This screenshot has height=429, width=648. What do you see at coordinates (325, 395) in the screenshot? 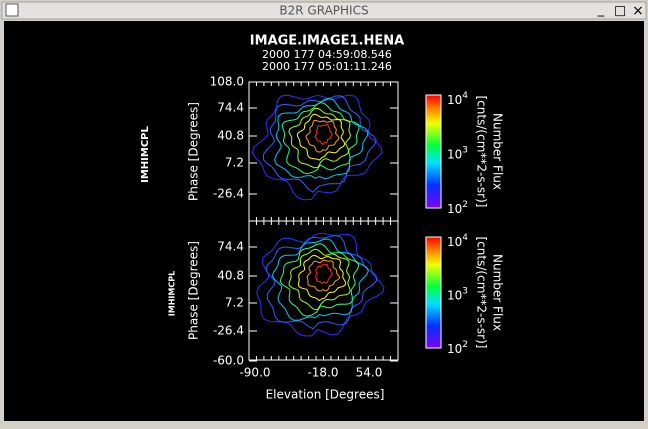
I see `x-axis-label: Elevation [Degrees]` at bounding box center [325, 395].